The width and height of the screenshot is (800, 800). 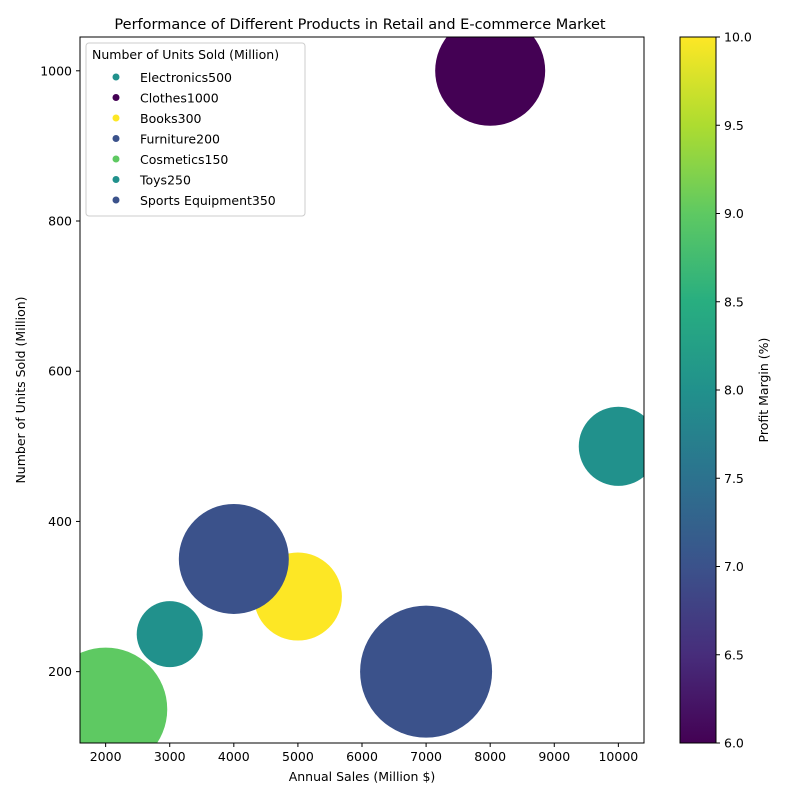 What do you see at coordinates (234, 756) in the screenshot?
I see `x-tick-label-2: 4000` at bounding box center [234, 756].